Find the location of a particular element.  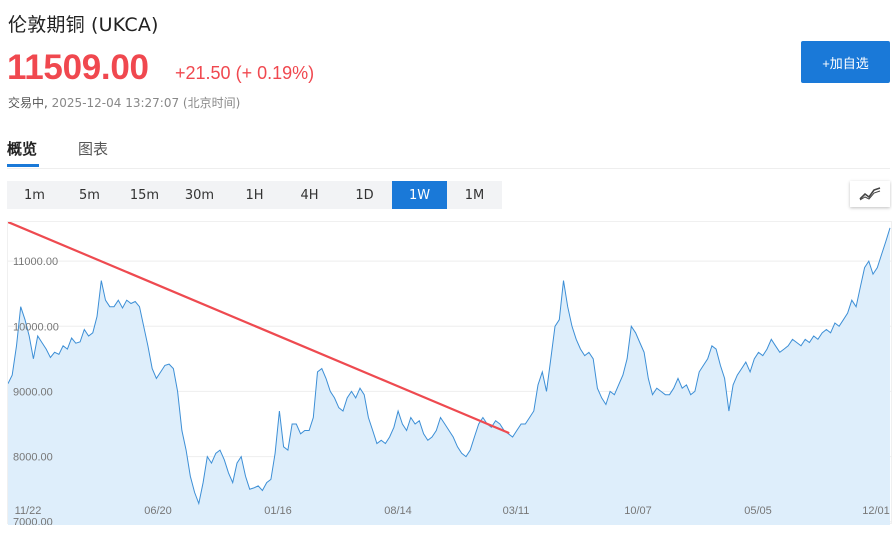

price-change: +21.50 (+ 0.19%) is located at coordinates (244, 73).